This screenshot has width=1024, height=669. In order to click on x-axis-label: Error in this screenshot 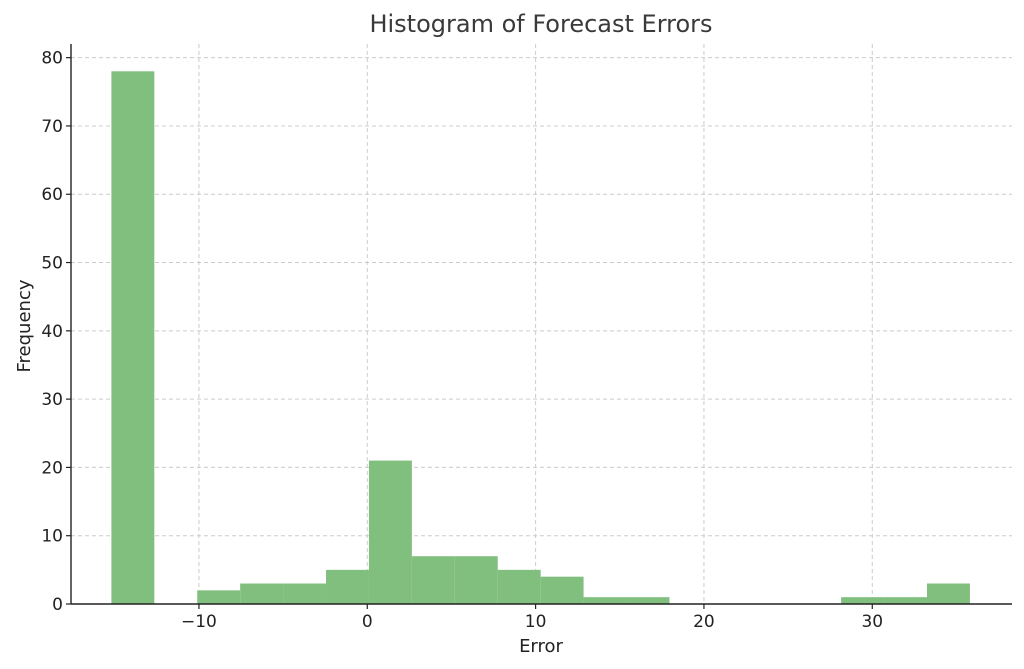, I will do `click(541, 646)`.